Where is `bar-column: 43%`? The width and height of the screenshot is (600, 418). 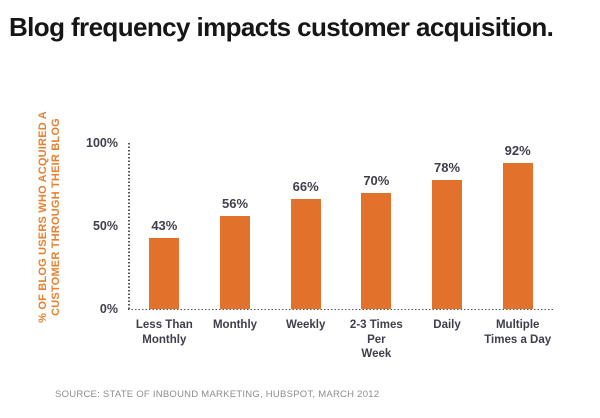 bar-column: 43% is located at coordinates (164, 226).